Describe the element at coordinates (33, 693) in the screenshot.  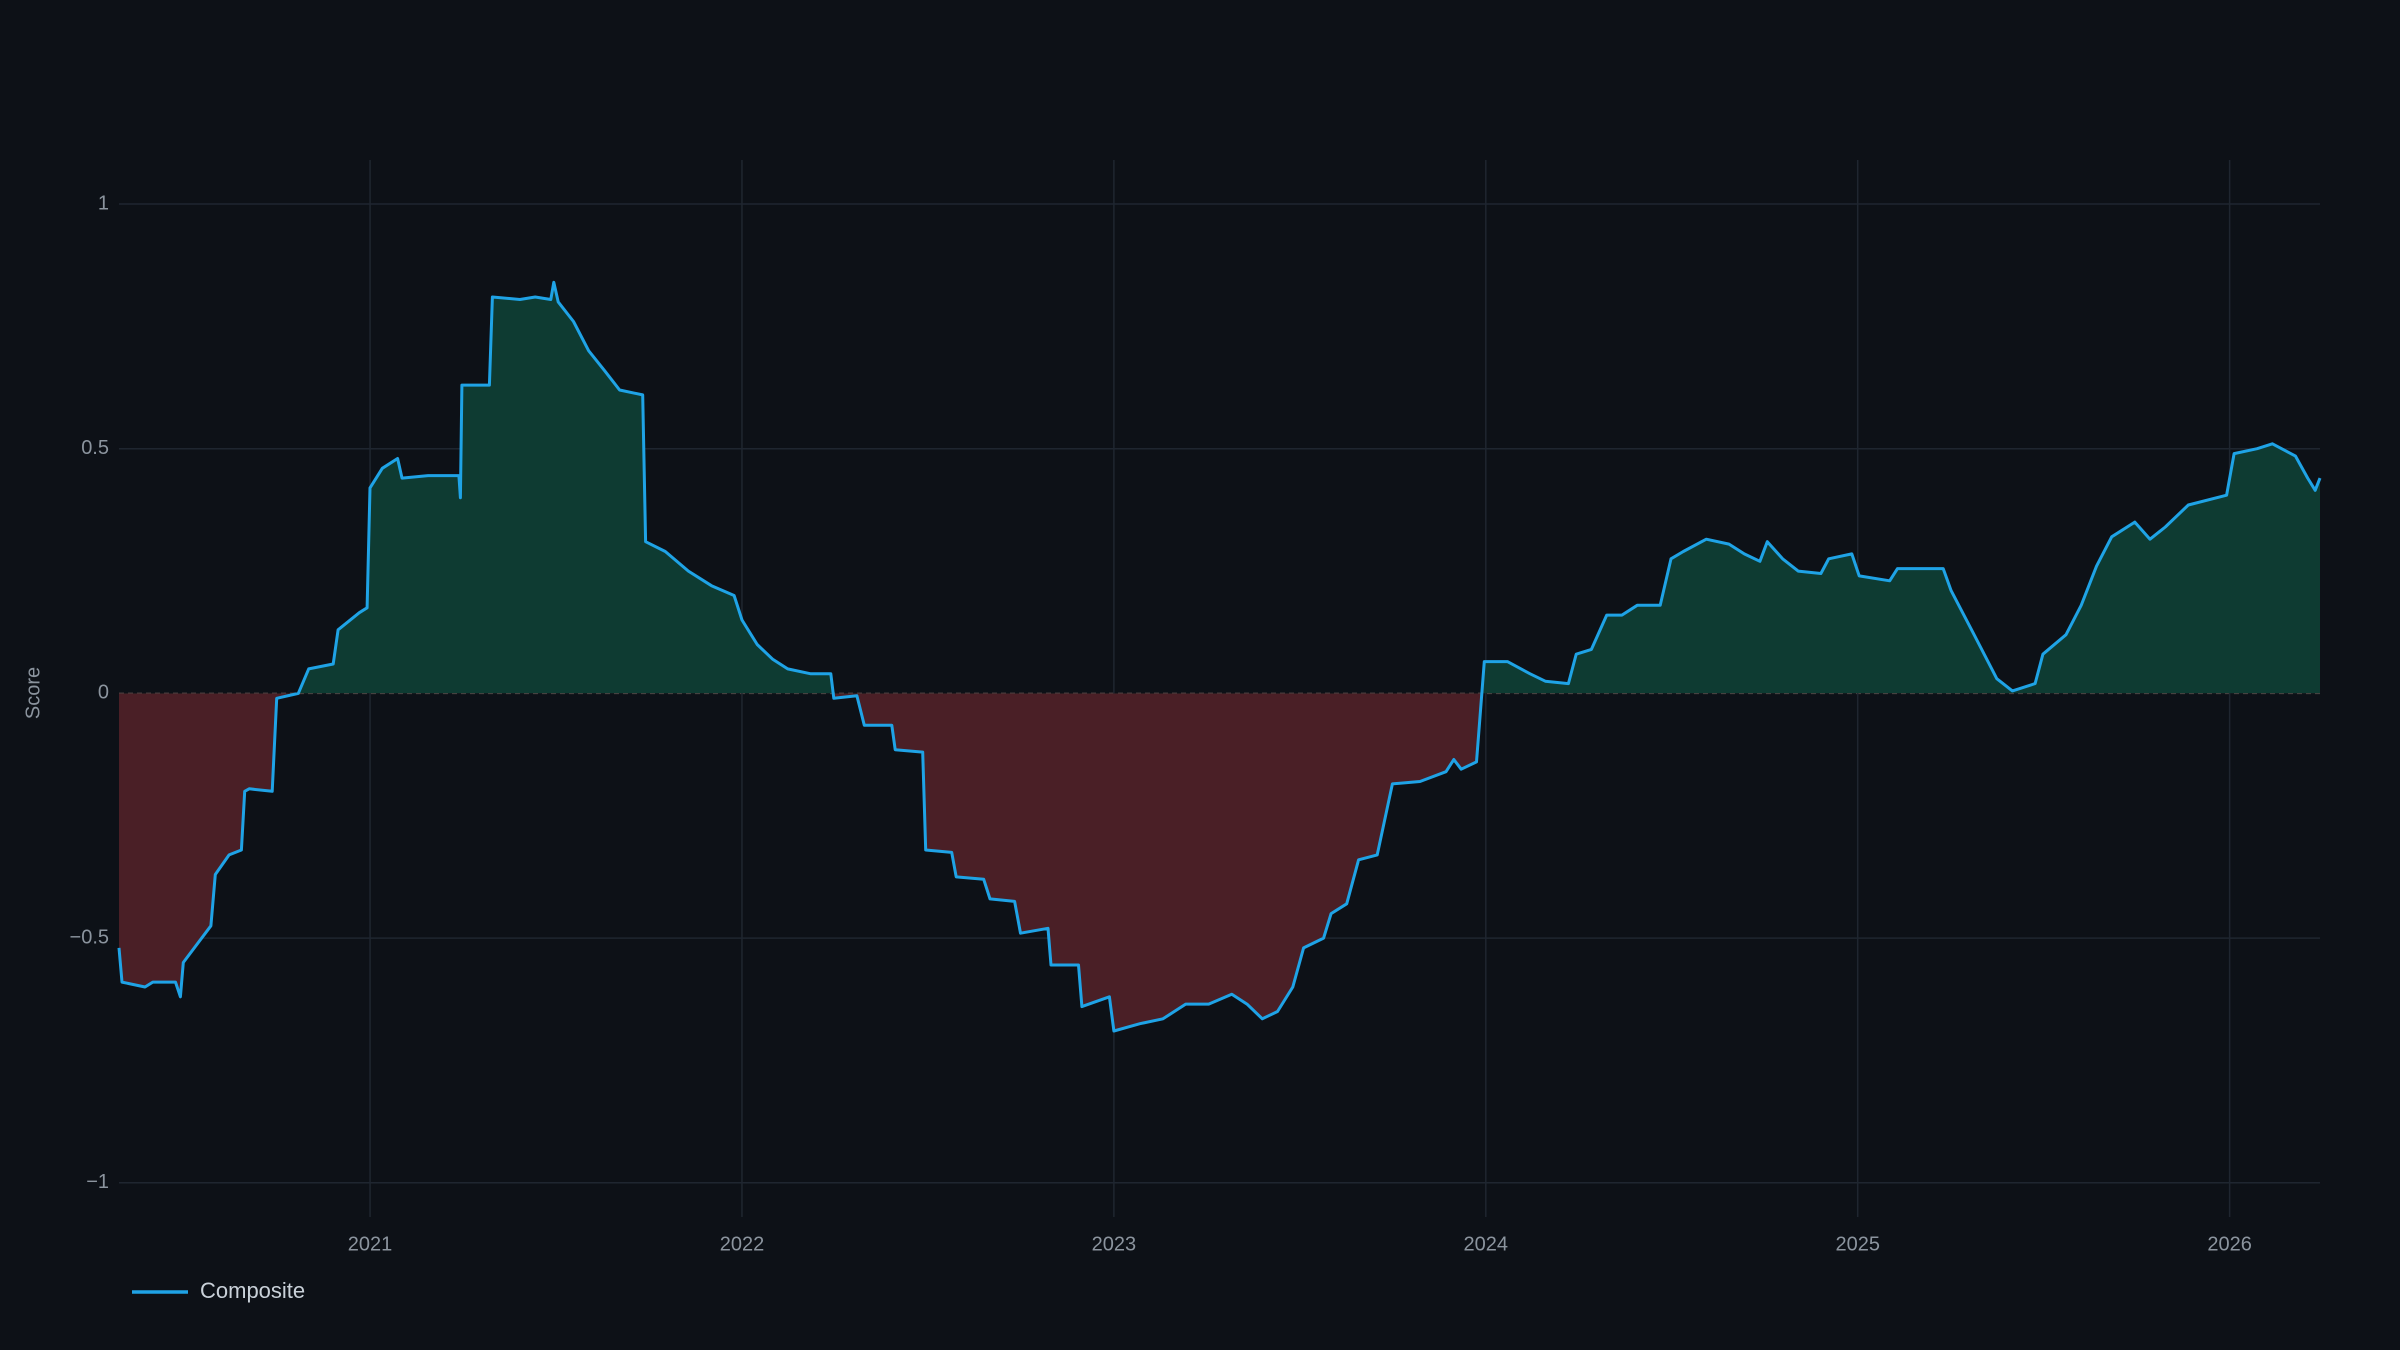
I see `y-axis-label: Score` at that location.